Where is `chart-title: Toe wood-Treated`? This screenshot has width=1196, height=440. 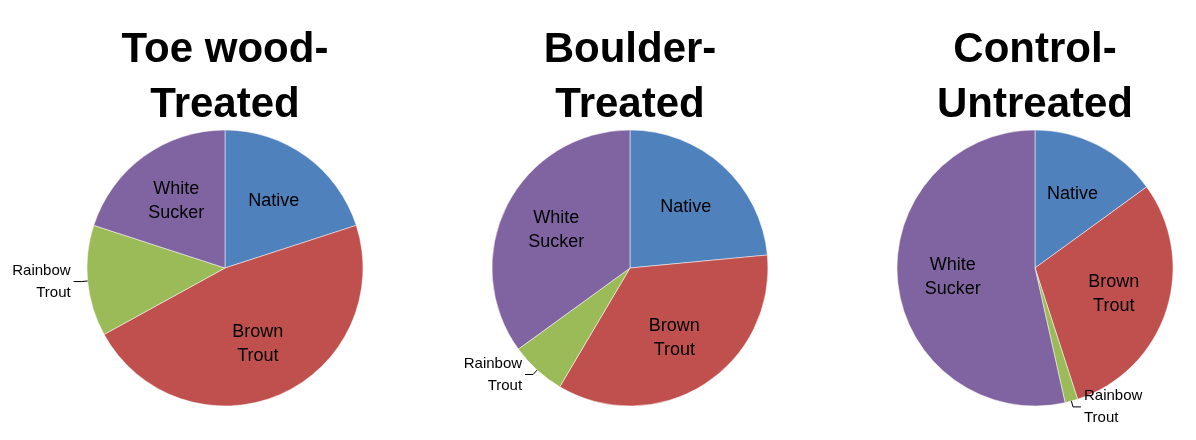 chart-title: Toe wood-Treated is located at coordinates (225, 75).